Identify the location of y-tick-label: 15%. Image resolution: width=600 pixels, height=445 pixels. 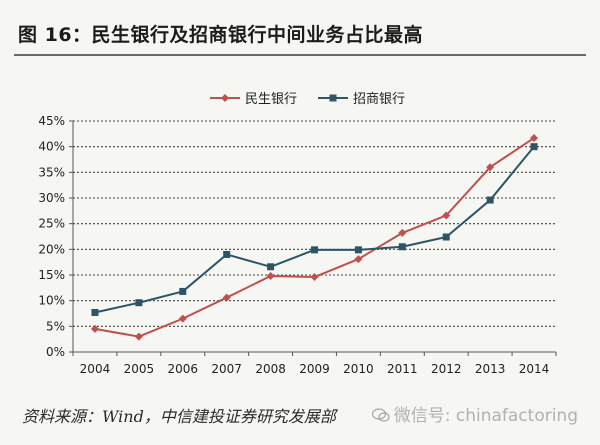
(51, 275).